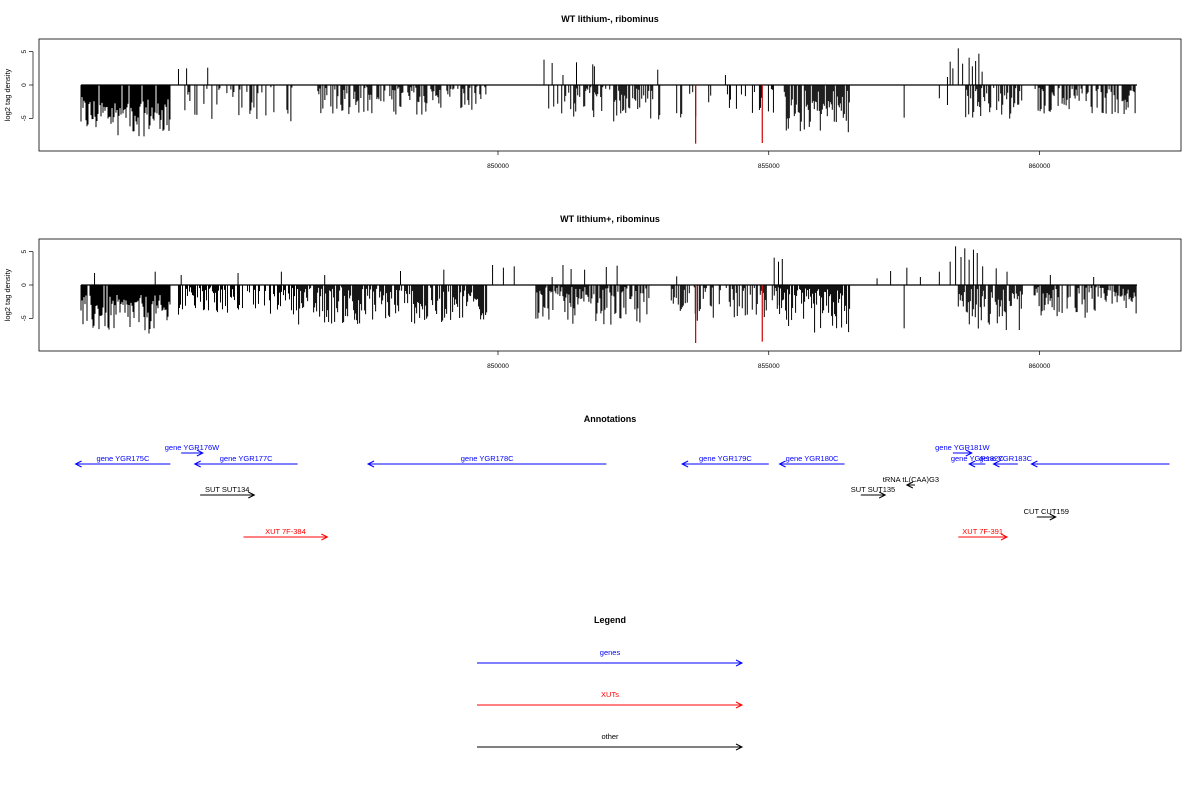 Image resolution: width=1200 pixels, height=800 pixels. I want to click on feature-label: gene YGR176W, so click(192, 447).